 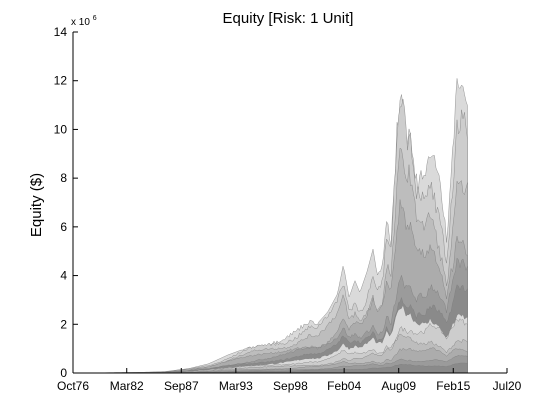 I want to click on x-tick-label: Sep87, so click(x=181, y=386).